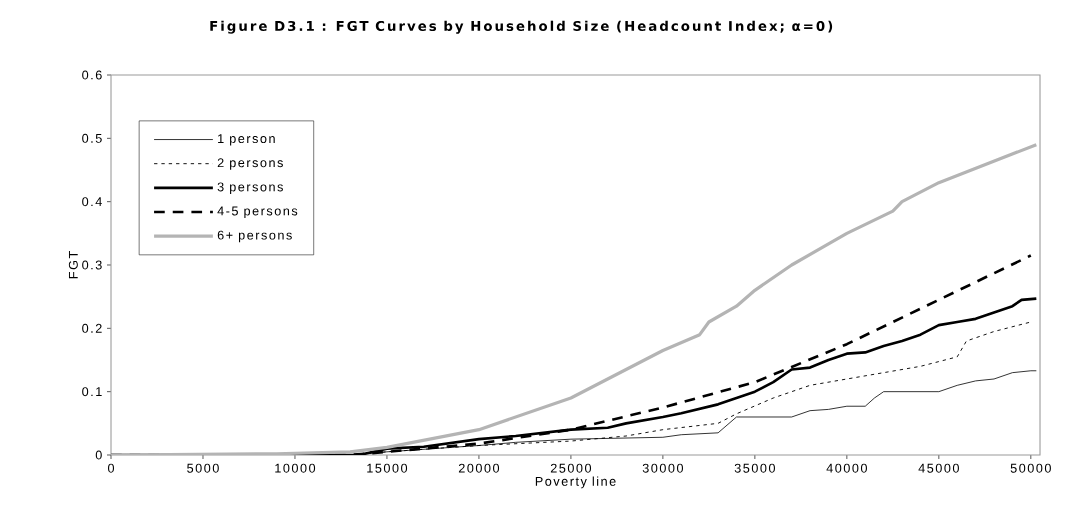  I want to click on x-tick-label: 5000, so click(203, 468).